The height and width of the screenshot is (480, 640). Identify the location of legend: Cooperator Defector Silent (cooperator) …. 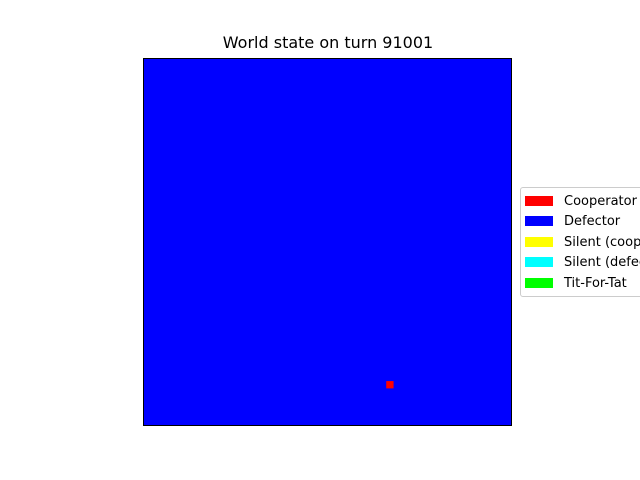
(580, 242).